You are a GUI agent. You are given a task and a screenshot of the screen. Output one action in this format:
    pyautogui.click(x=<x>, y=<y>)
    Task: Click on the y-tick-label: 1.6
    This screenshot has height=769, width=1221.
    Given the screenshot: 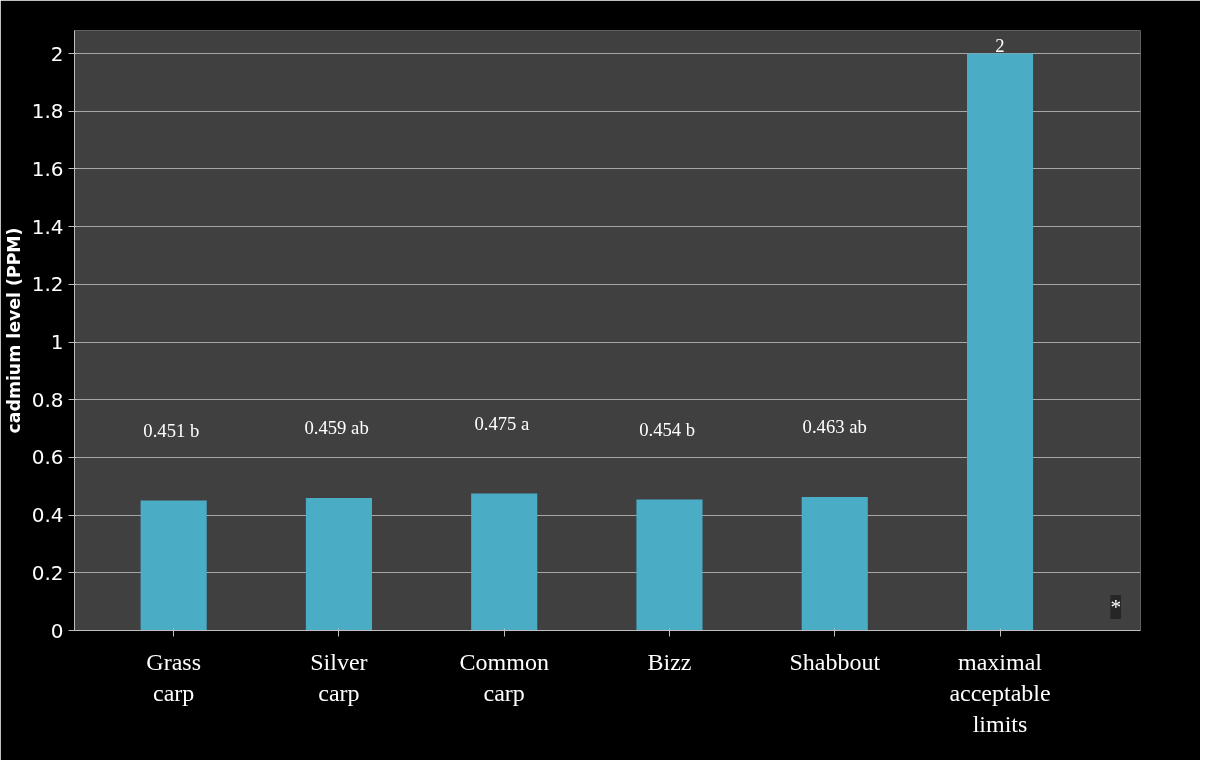 What is the action you would take?
    pyautogui.click(x=47, y=168)
    